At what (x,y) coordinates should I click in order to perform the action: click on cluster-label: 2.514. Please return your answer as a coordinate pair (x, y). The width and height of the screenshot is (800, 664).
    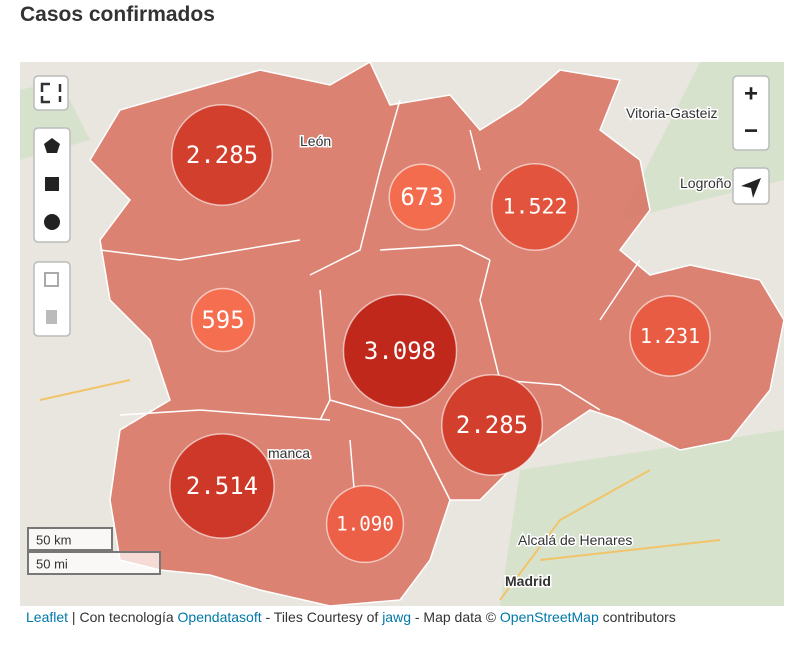
    Looking at the image, I should click on (222, 486).